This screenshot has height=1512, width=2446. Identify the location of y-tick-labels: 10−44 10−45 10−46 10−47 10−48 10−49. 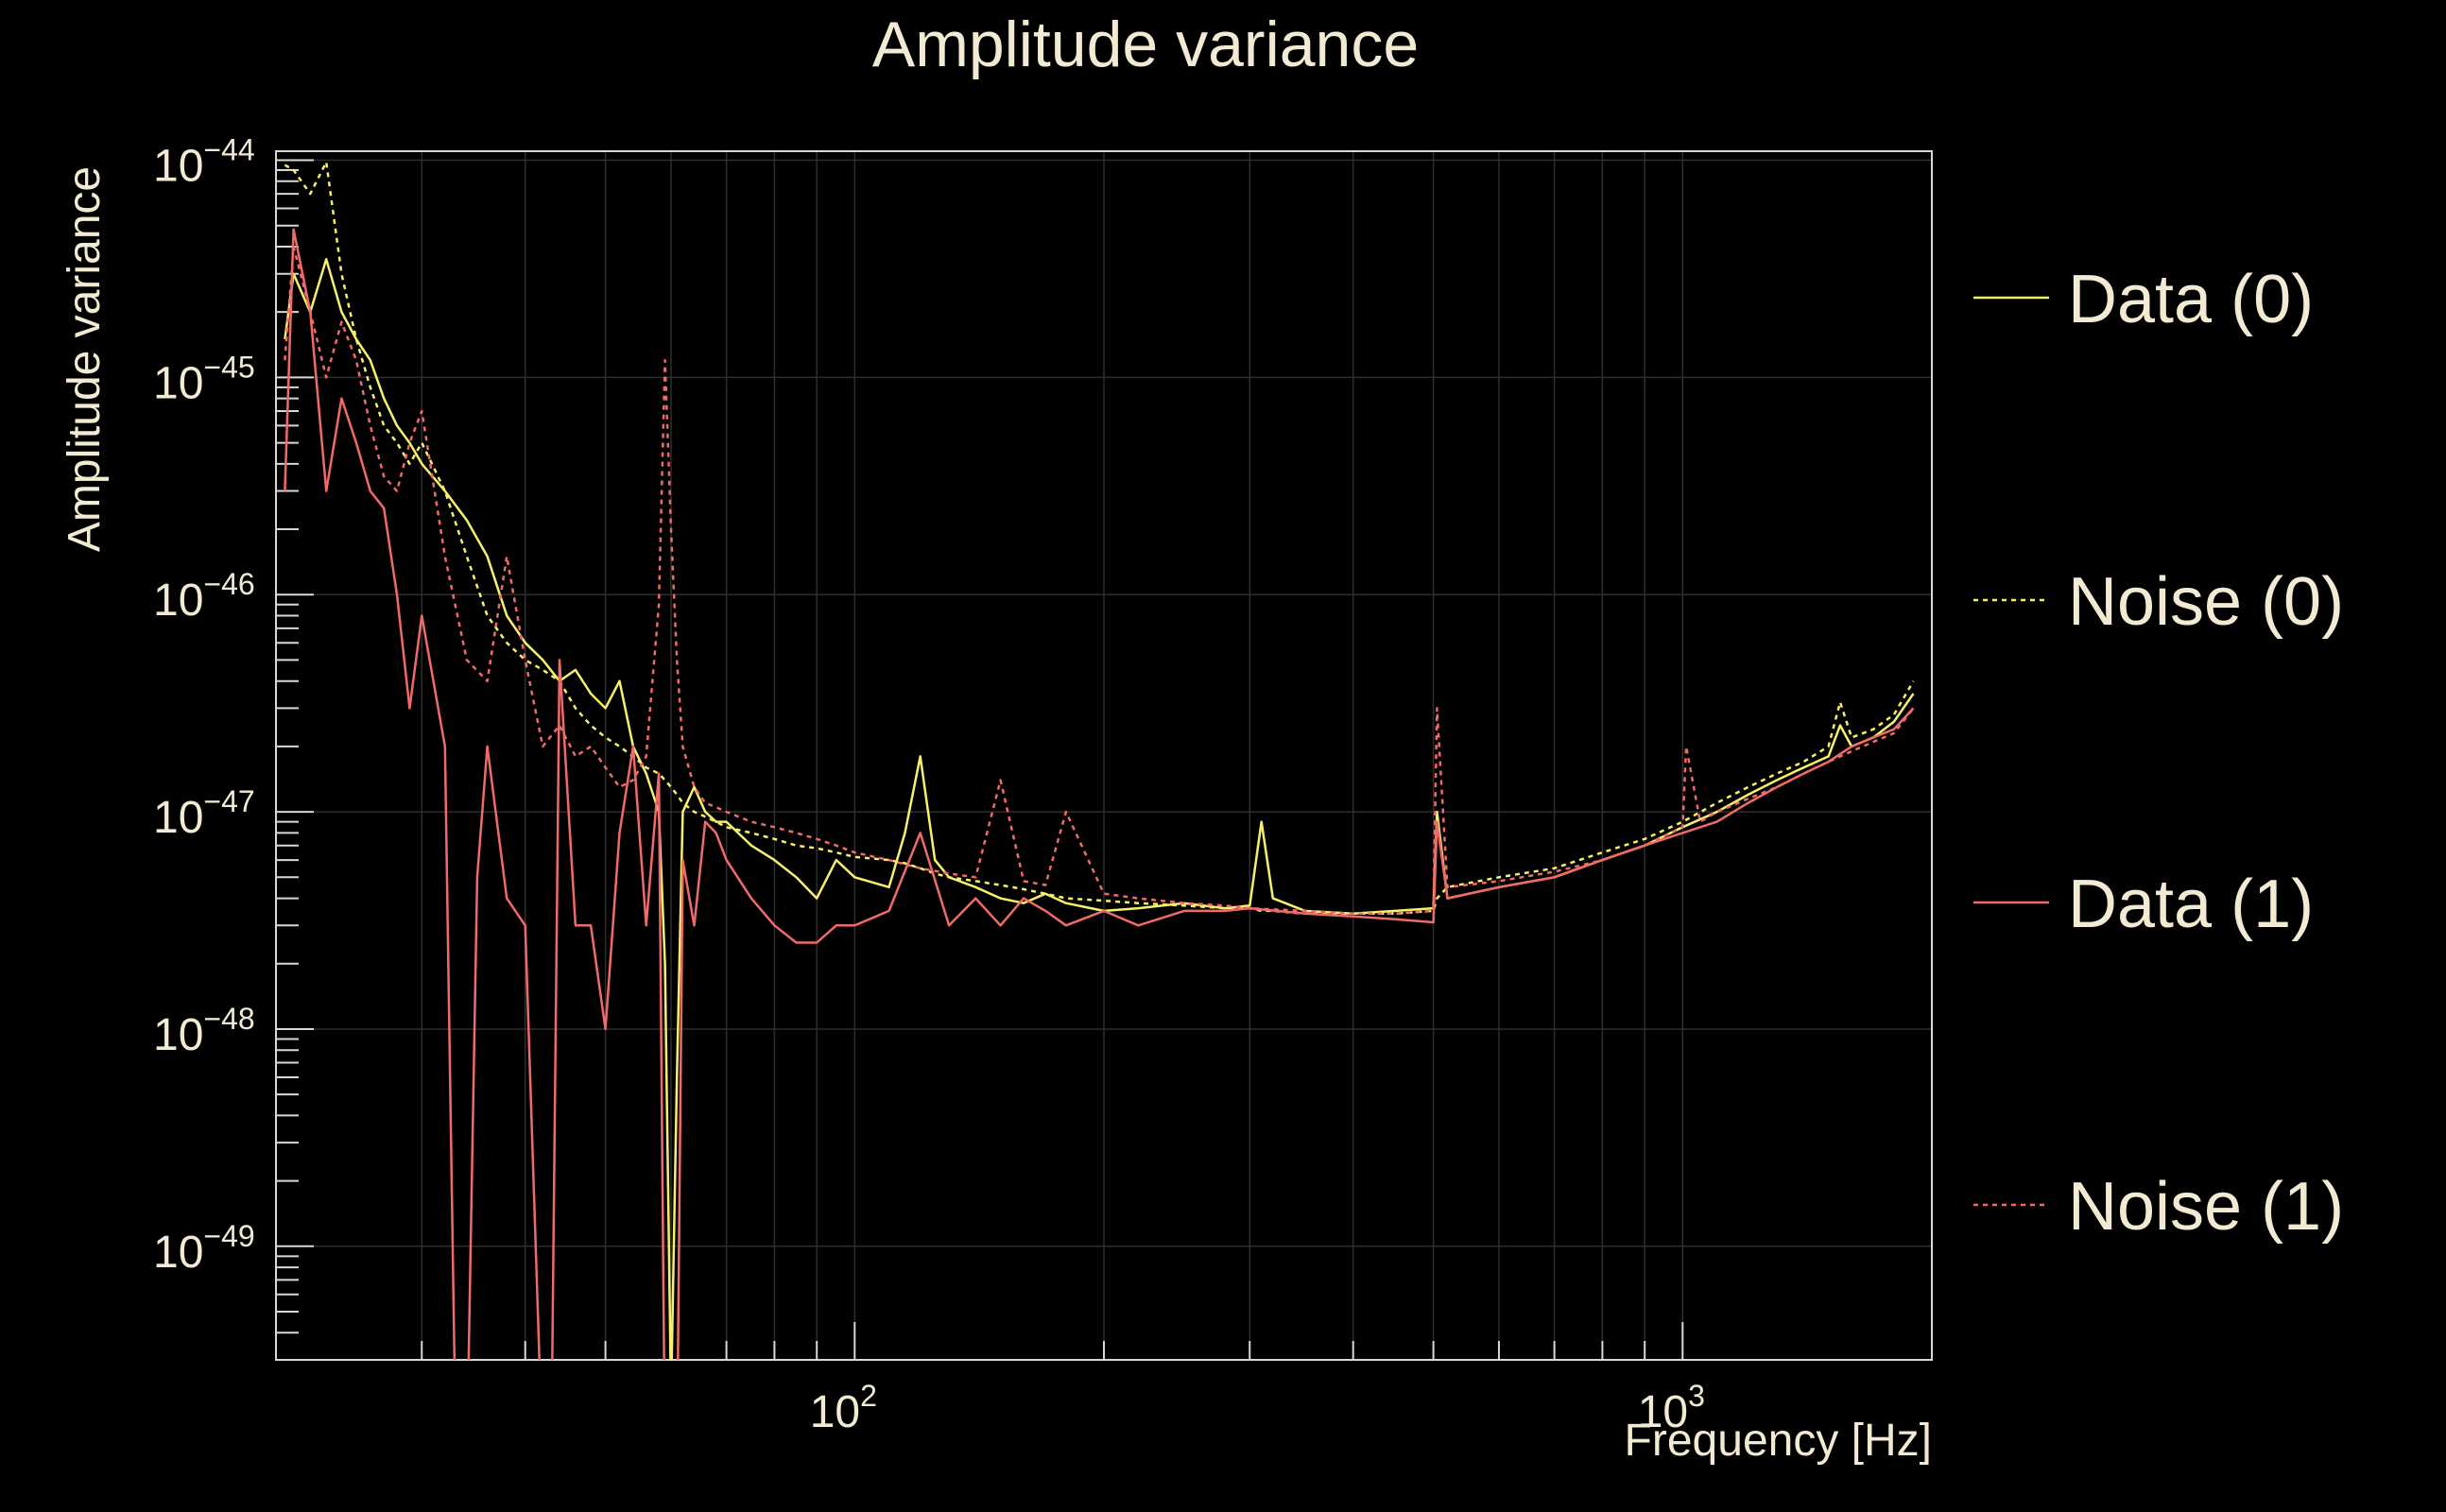
(204, 705).